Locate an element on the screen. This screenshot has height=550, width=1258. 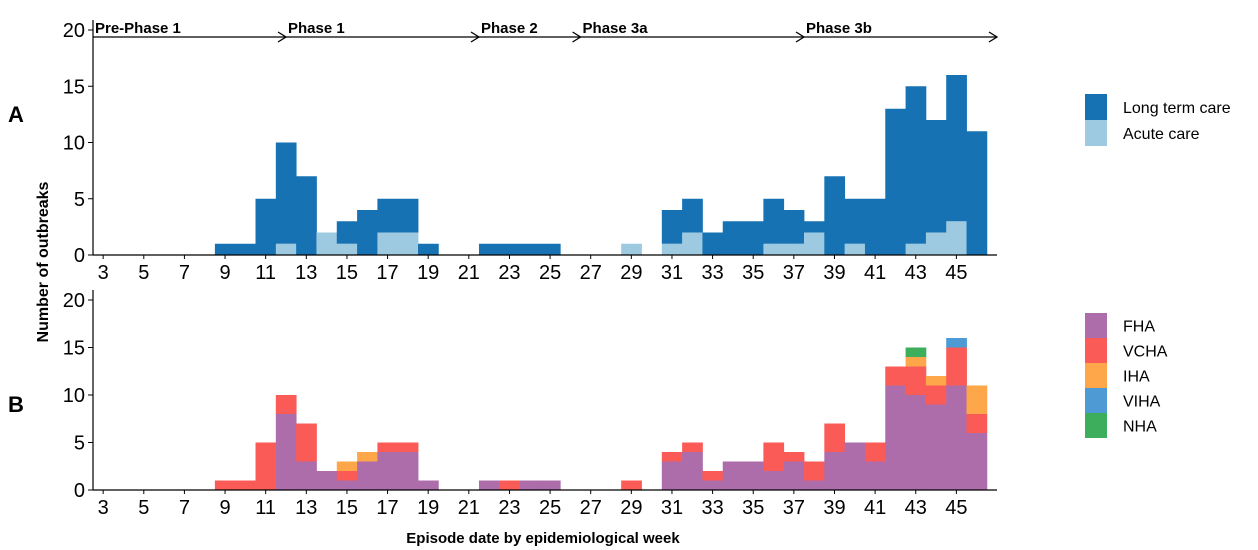
x-tick-label: 31 is located at coordinates (672, 273).